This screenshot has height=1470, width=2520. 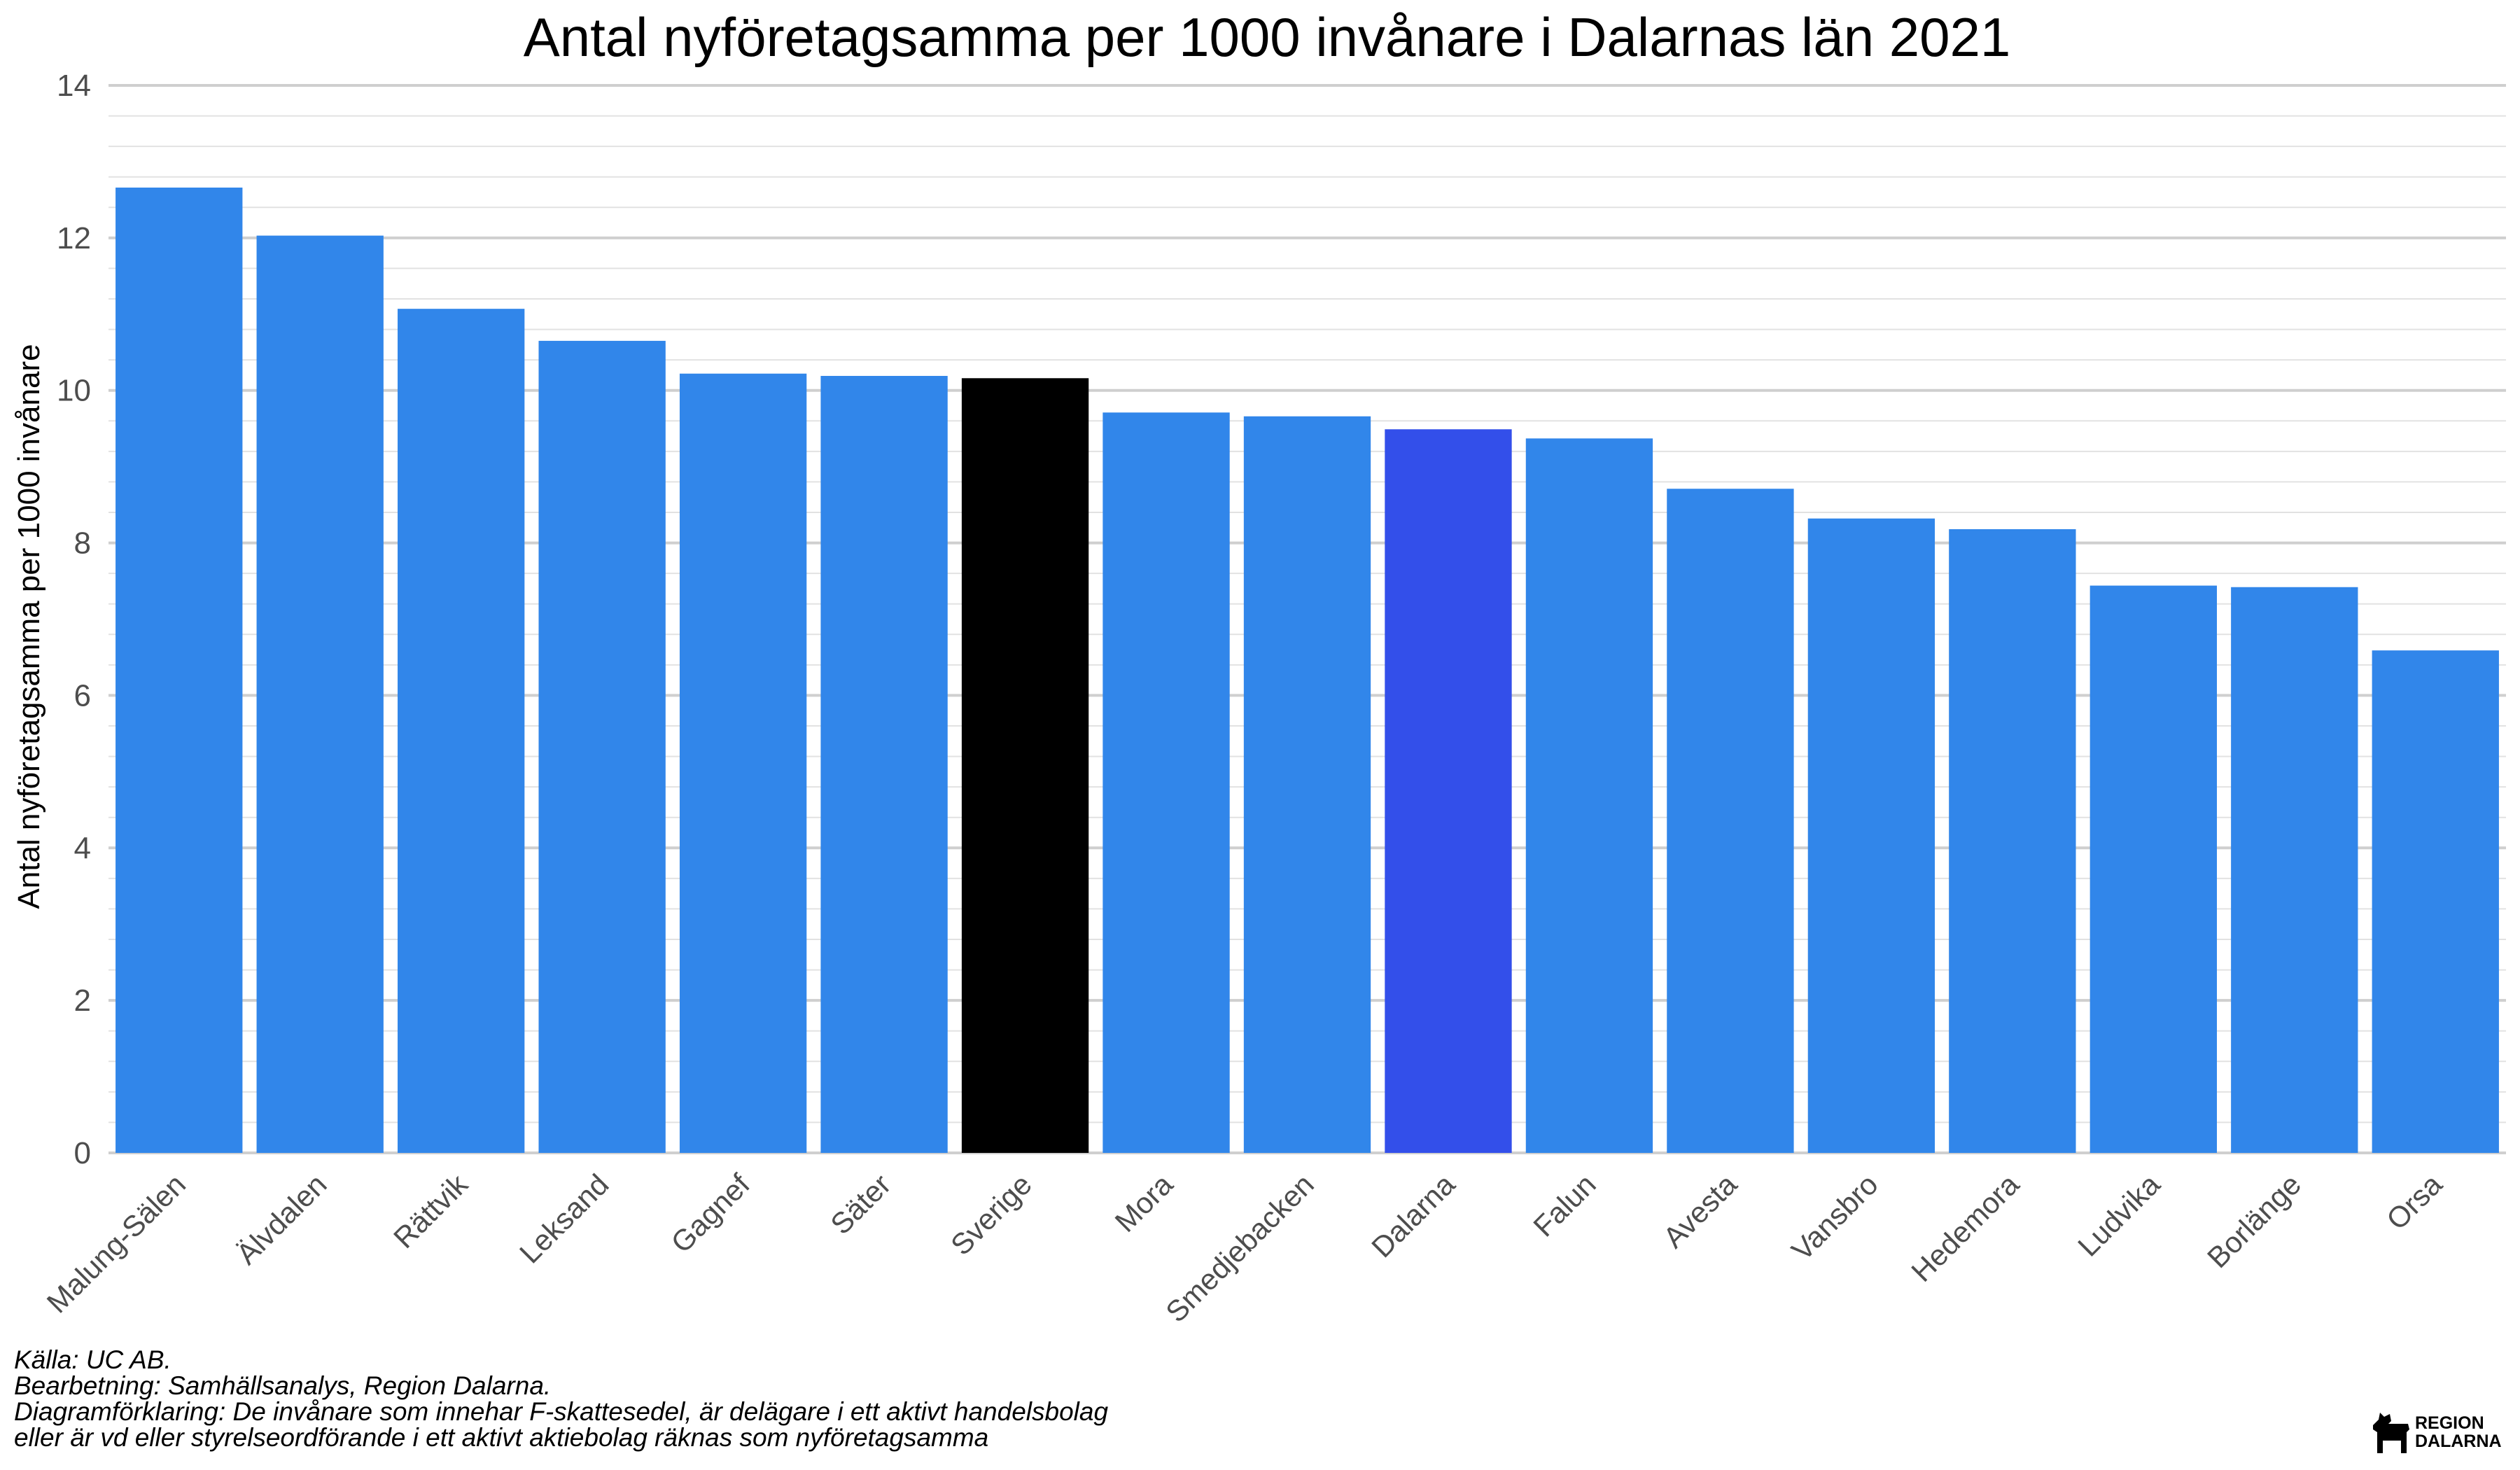 What do you see at coordinates (2012, 840) in the screenshot?
I see `bar-hedemora` at bounding box center [2012, 840].